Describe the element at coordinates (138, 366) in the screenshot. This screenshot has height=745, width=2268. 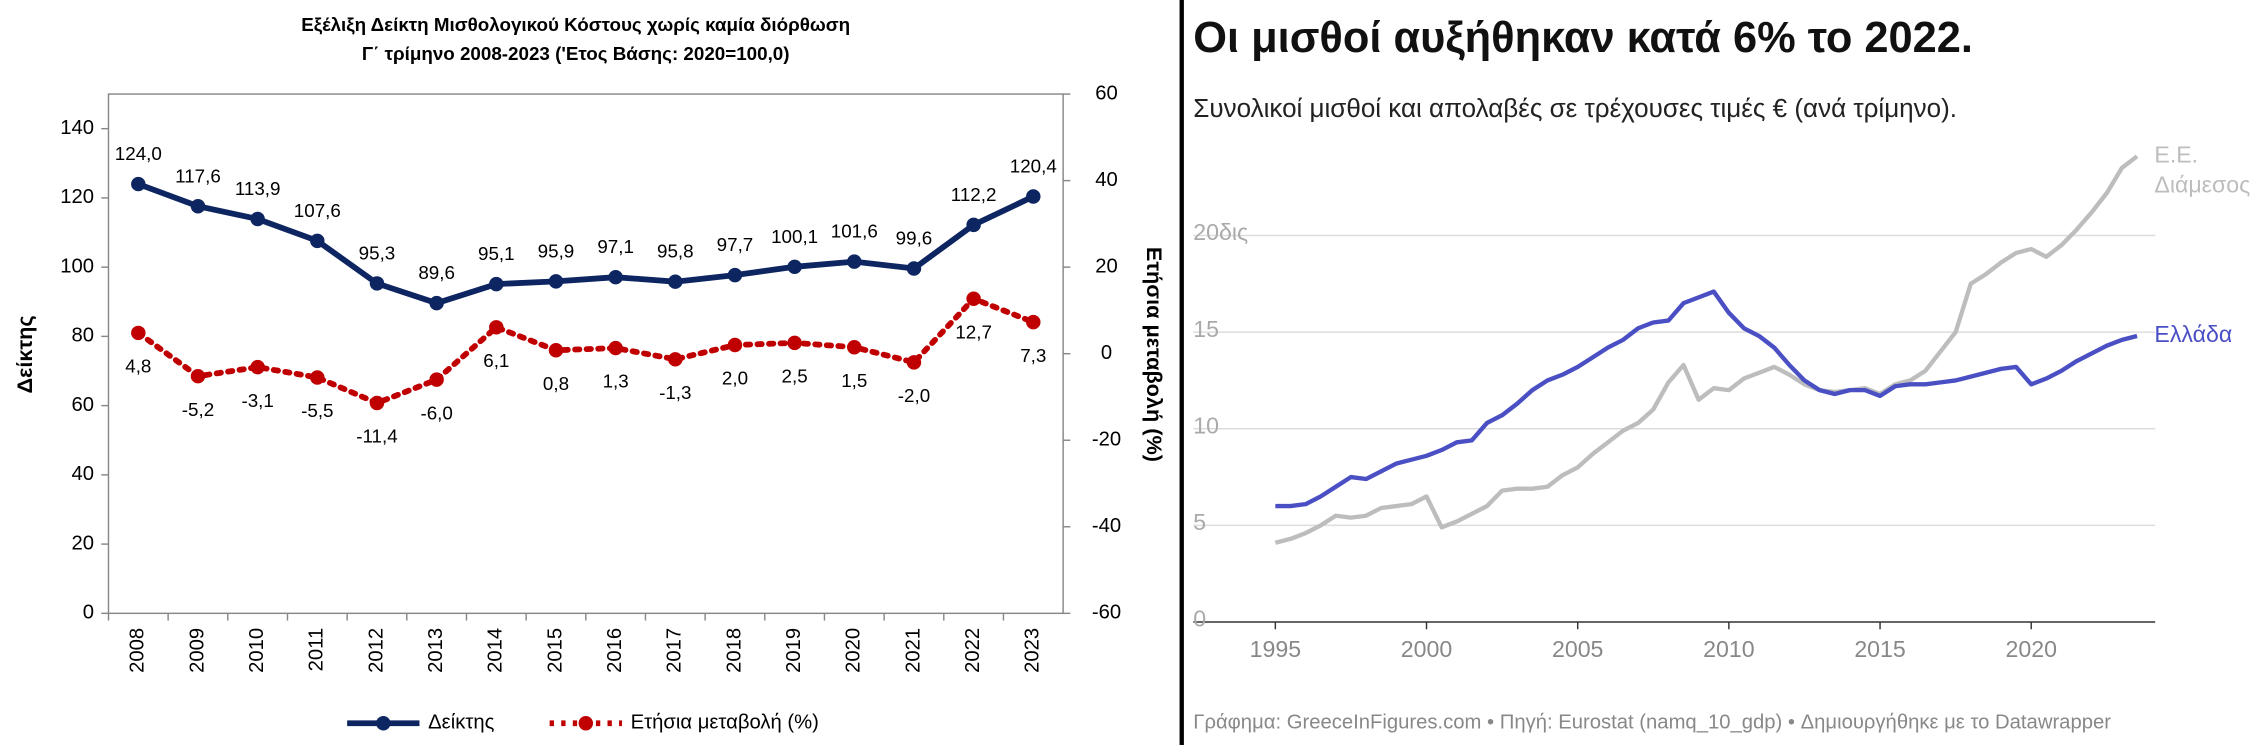
I see `value-label: 4,8` at that location.